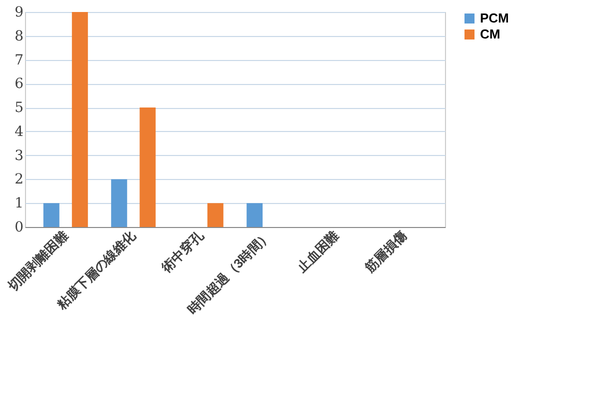 This screenshot has height=412, width=616. What do you see at coordinates (19, 156) in the screenshot?
I see `y-tick-label: 3` at bounding box center [19, 156].